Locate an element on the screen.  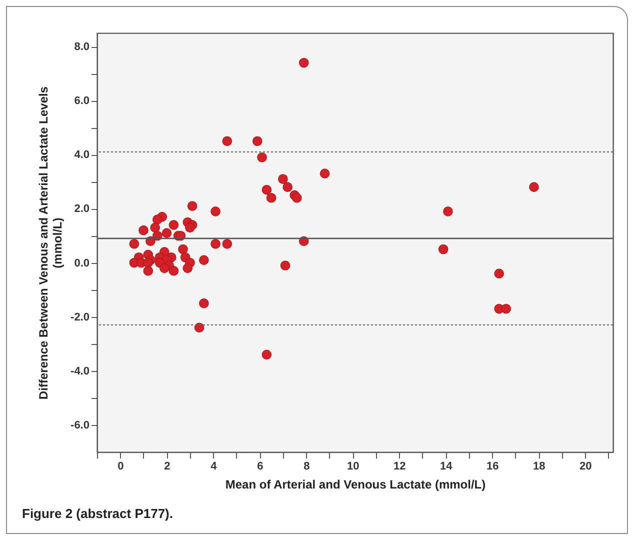
y-tick-label: -4.0 is located at coordinates (80, 371).